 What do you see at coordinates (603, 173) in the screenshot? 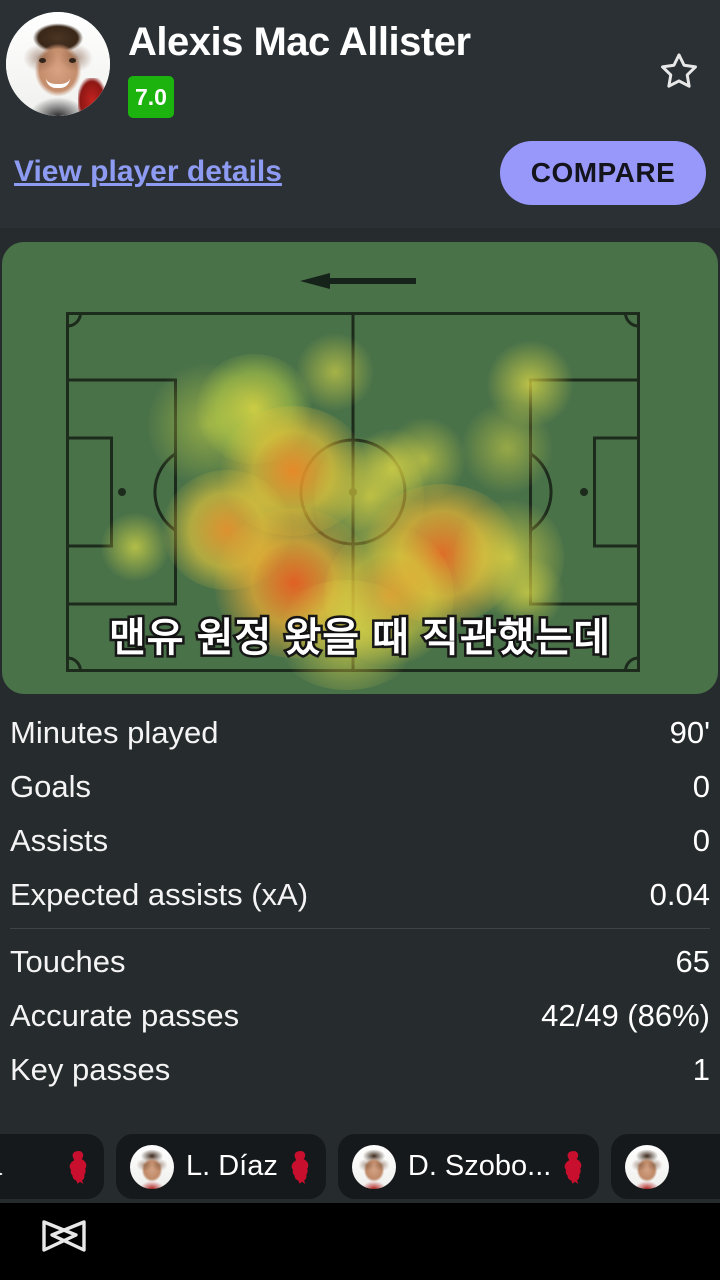
I see `compare-button: COMPARE` at bounding box center [603, 173].